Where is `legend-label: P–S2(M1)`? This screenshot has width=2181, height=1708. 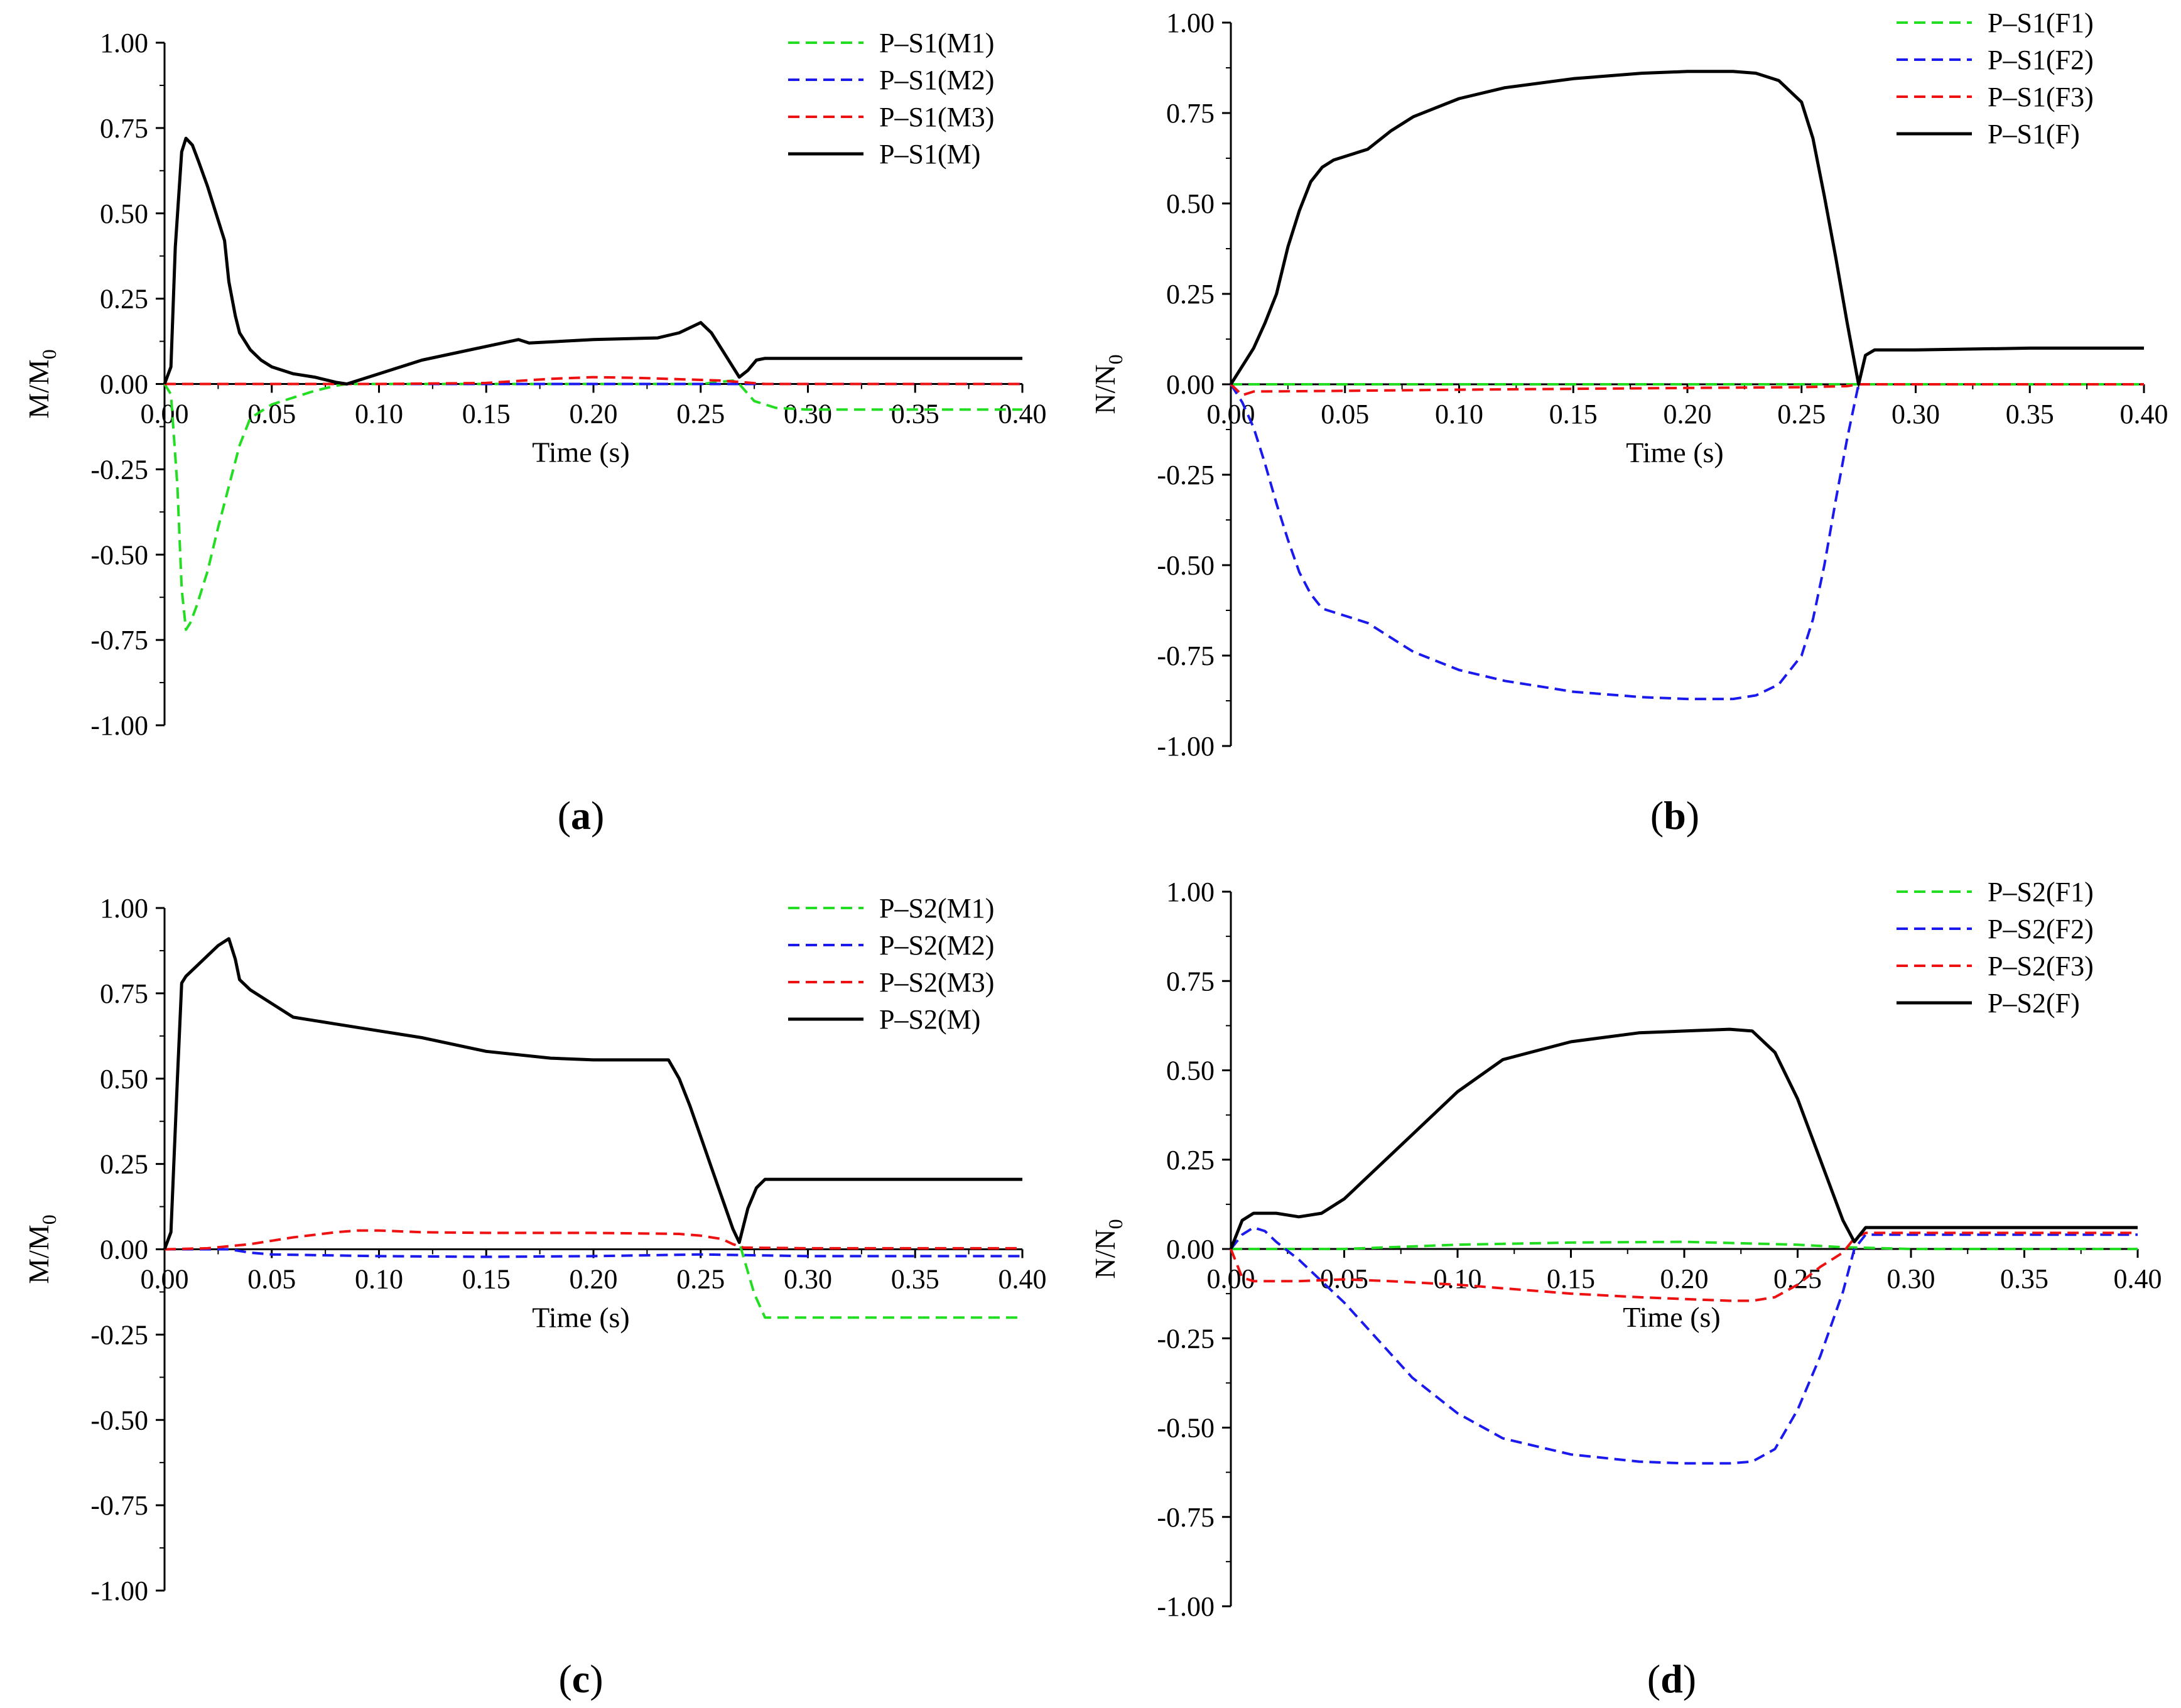 legend-label: P–S2(M1) is located at coordinates (936, 908).